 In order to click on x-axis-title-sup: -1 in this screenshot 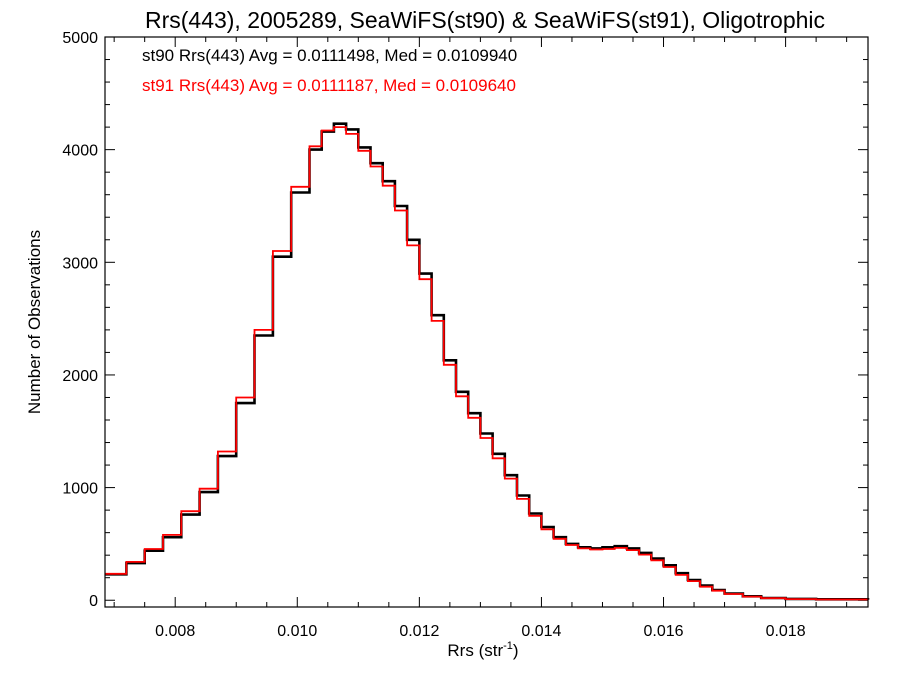, I will do `click(508, 646)`.